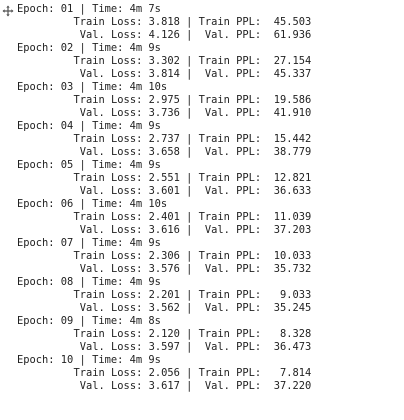  What do you see at coordinates (186, 334) in the screenshot?
I see `train-metrics: Train Loss: 2.120 | Train PPL: 8.328` at bounding box center [186, 334].